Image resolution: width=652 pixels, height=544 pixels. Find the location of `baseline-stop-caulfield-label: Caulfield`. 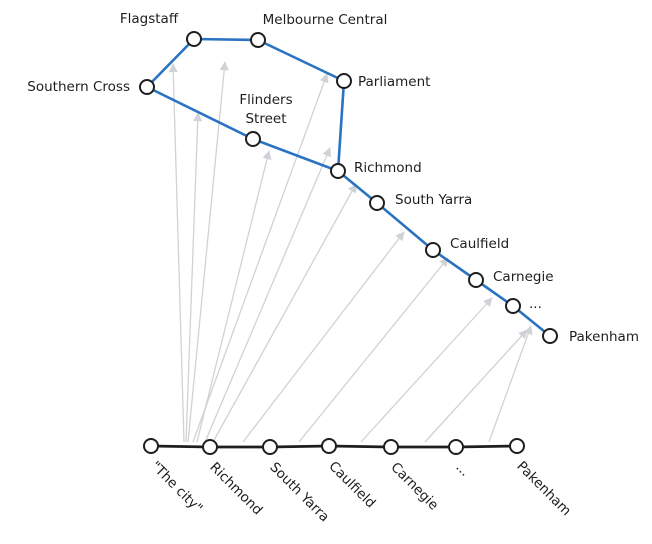

baseline-stop-caulfield-label: Caulfield is located at coordinates (351, 484).